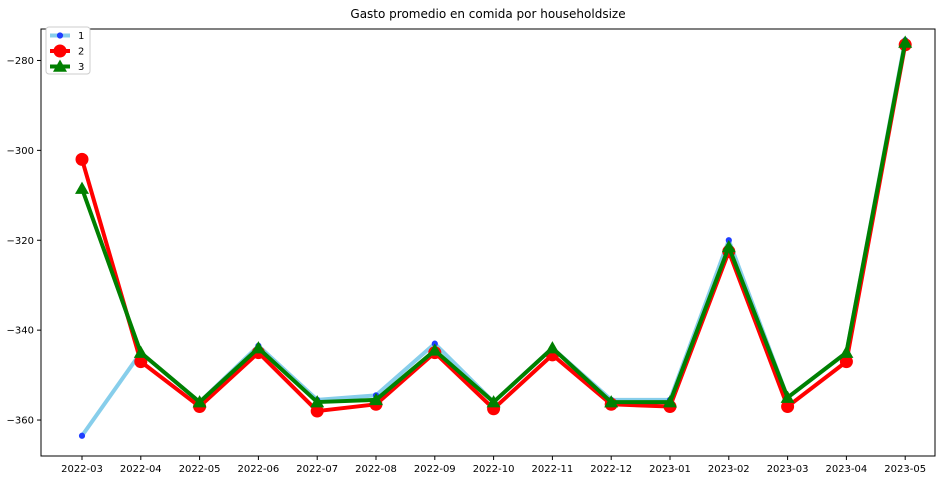  I want to click on x-tick-label: 2022-07, so click(317, 469).